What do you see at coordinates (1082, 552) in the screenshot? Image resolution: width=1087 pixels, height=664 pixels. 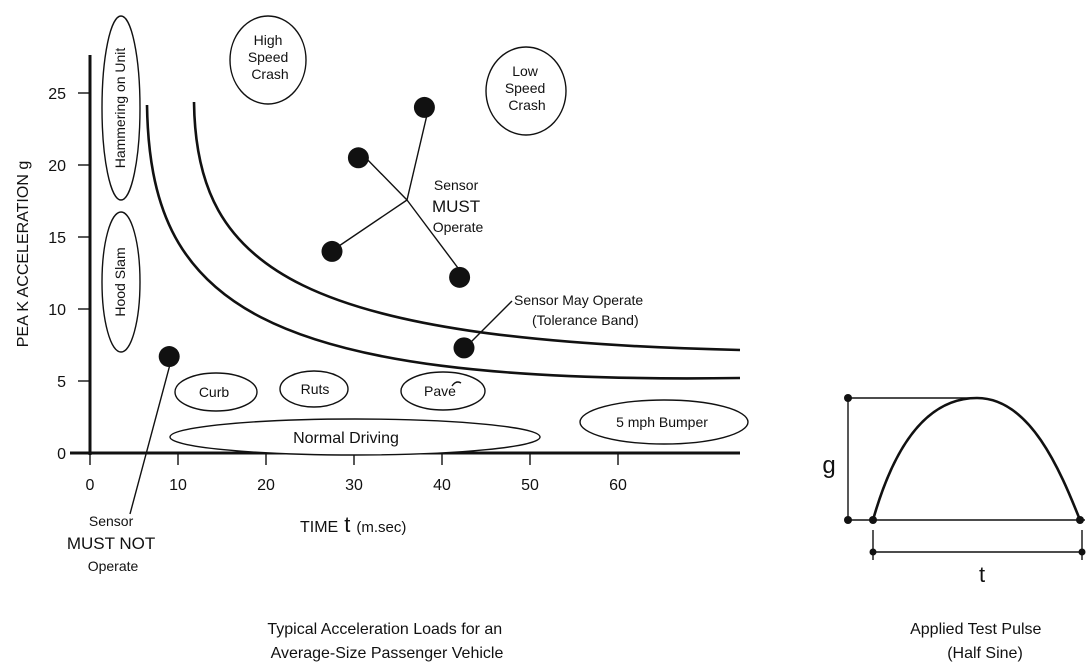 I see `pulse-t-right-dot` at bounding box center [1082, 552].